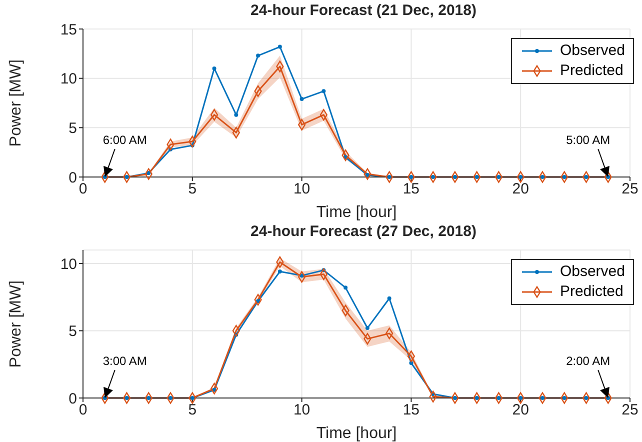 This screenshot has width=642, height=442. I want to click on annotation: 5:00 AM, so click(588, 140).